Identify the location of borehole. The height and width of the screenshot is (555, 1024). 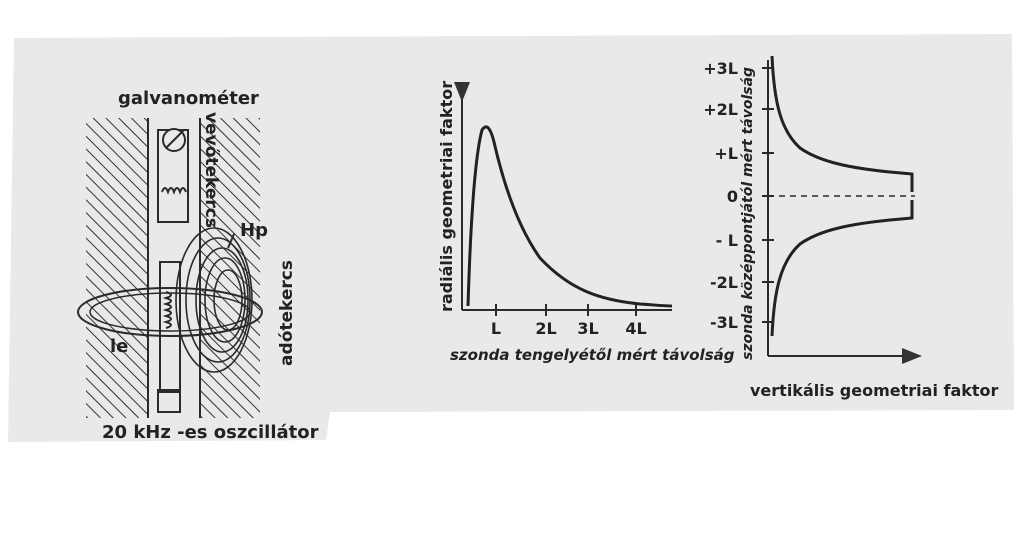
(174, 268).